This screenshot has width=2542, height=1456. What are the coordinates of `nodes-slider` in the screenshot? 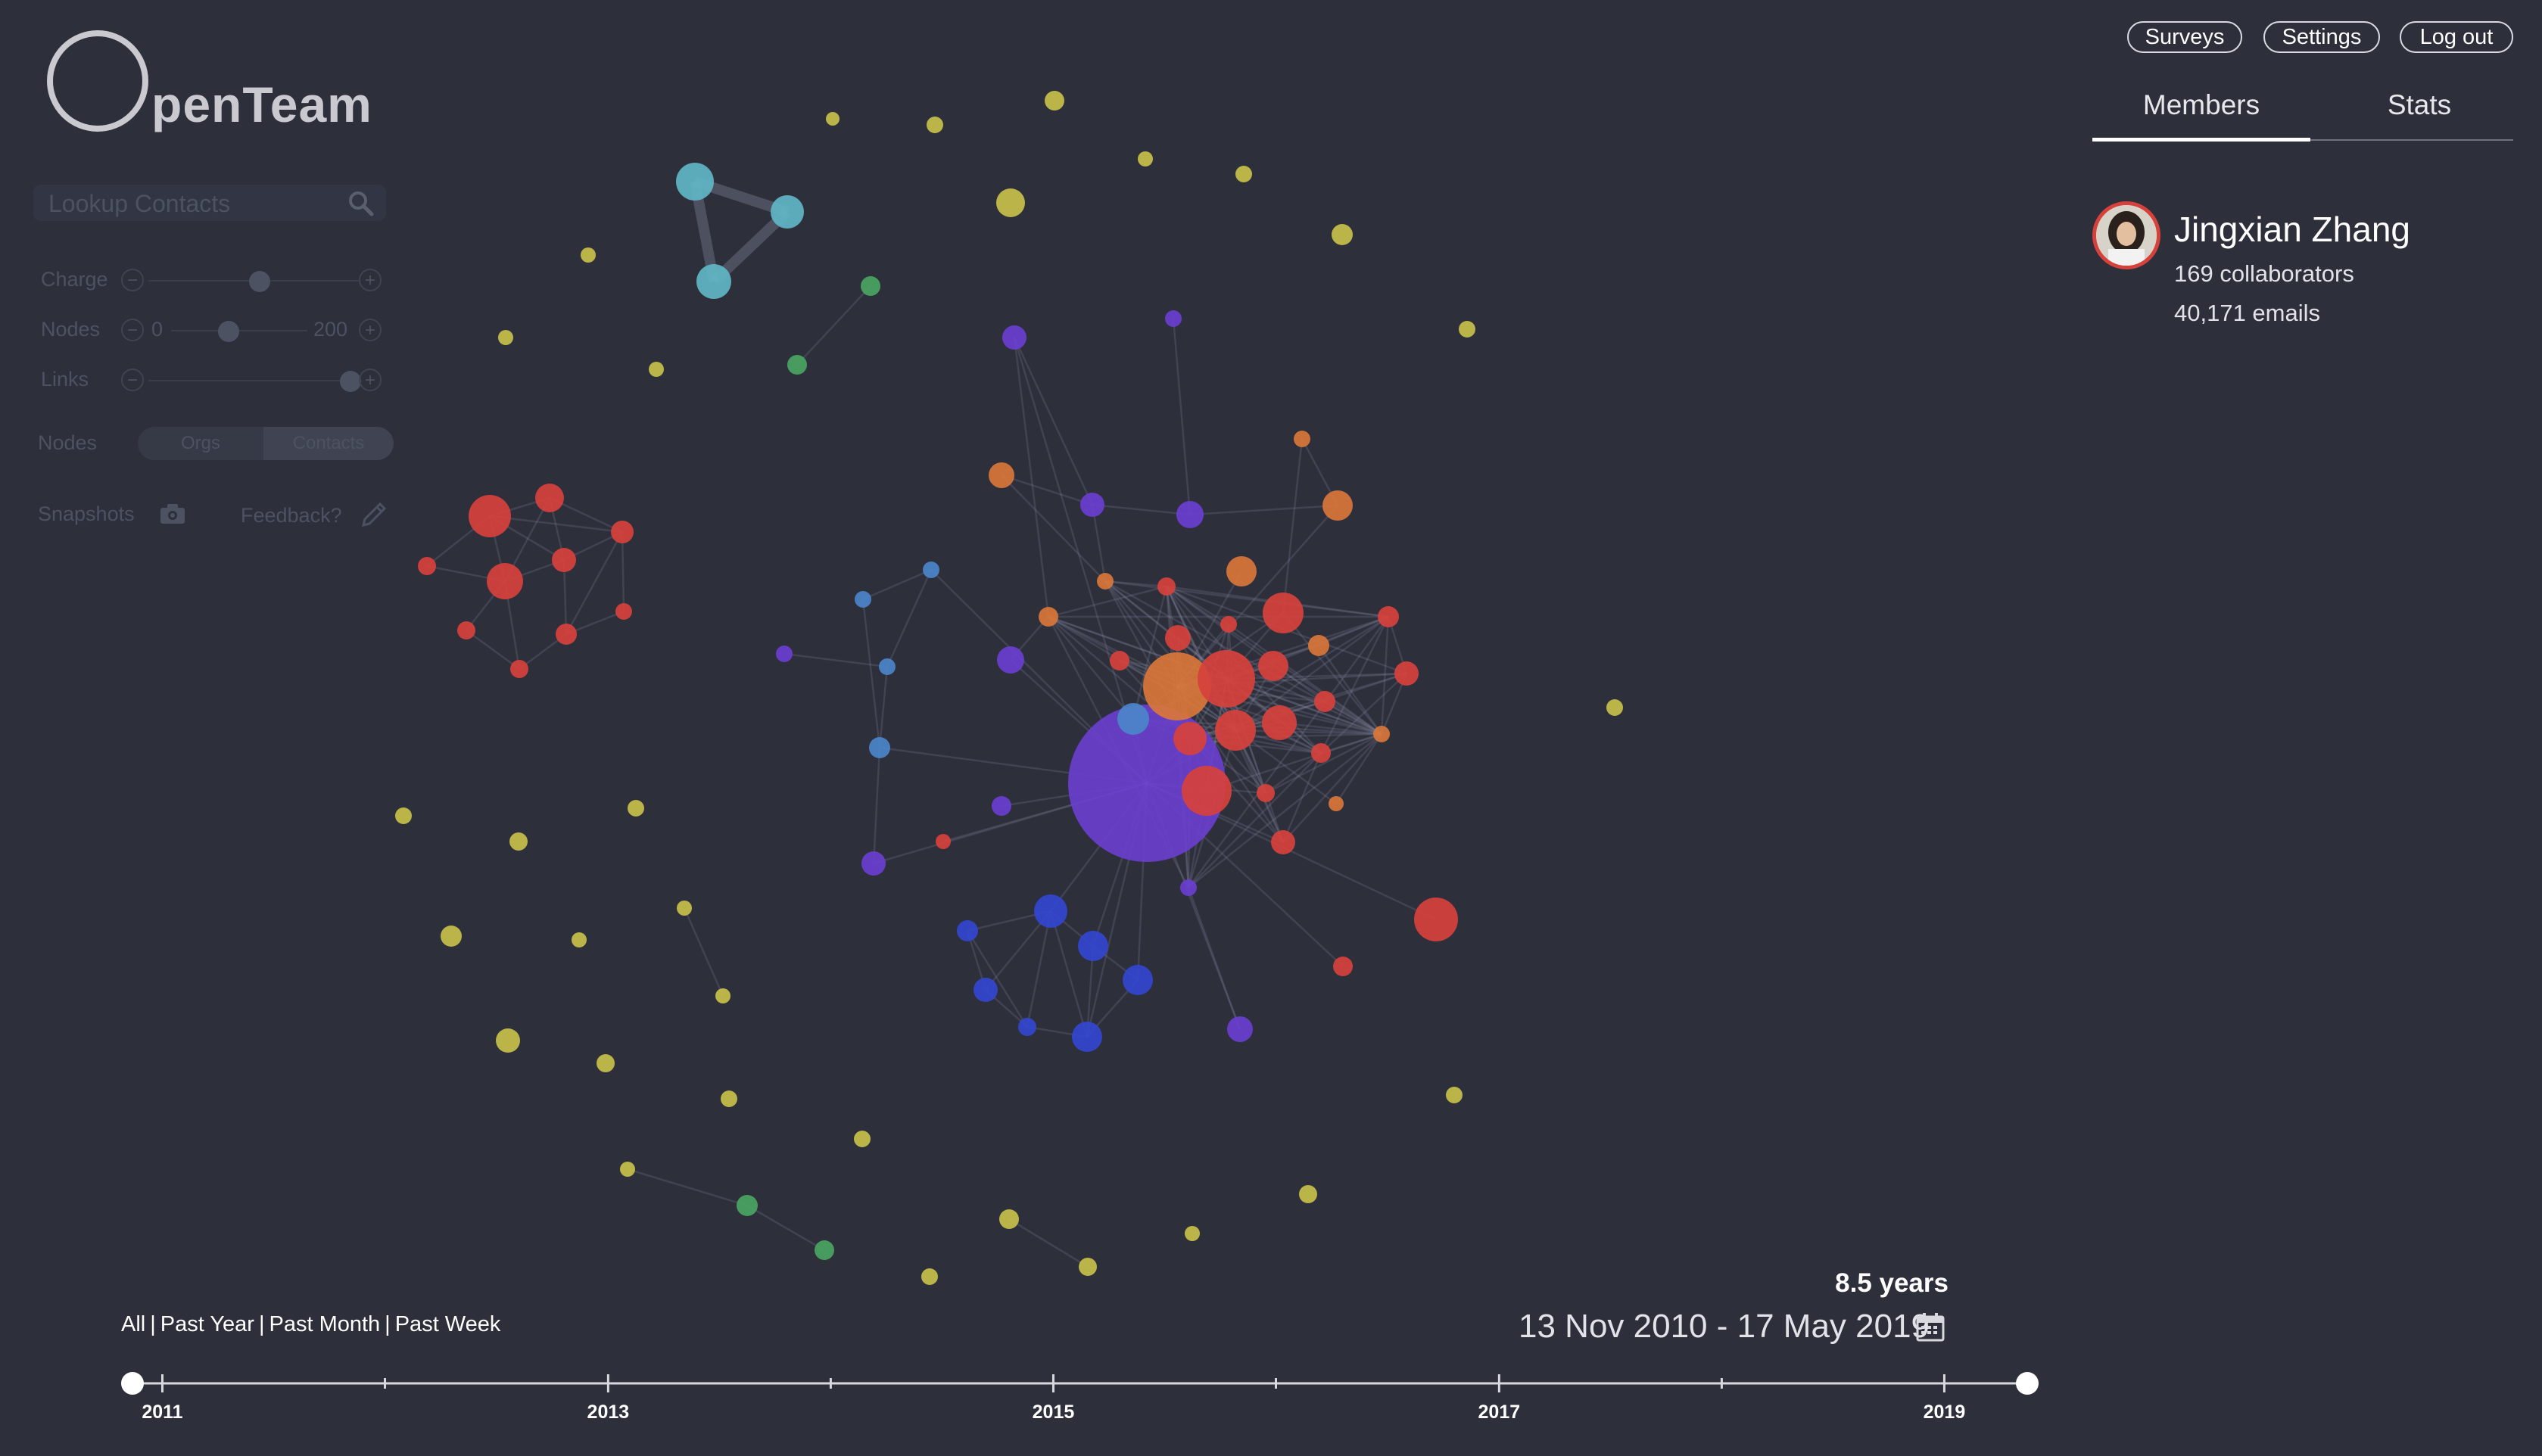 It's located at (239, 331).